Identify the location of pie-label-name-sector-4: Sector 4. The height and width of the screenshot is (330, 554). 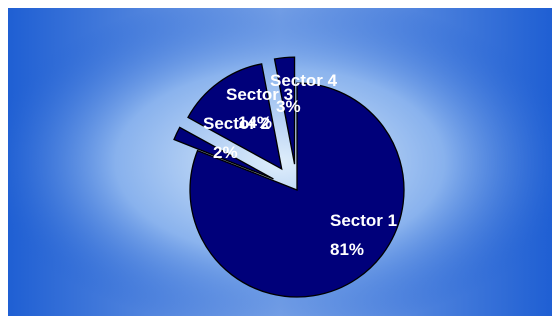
(304, 80).